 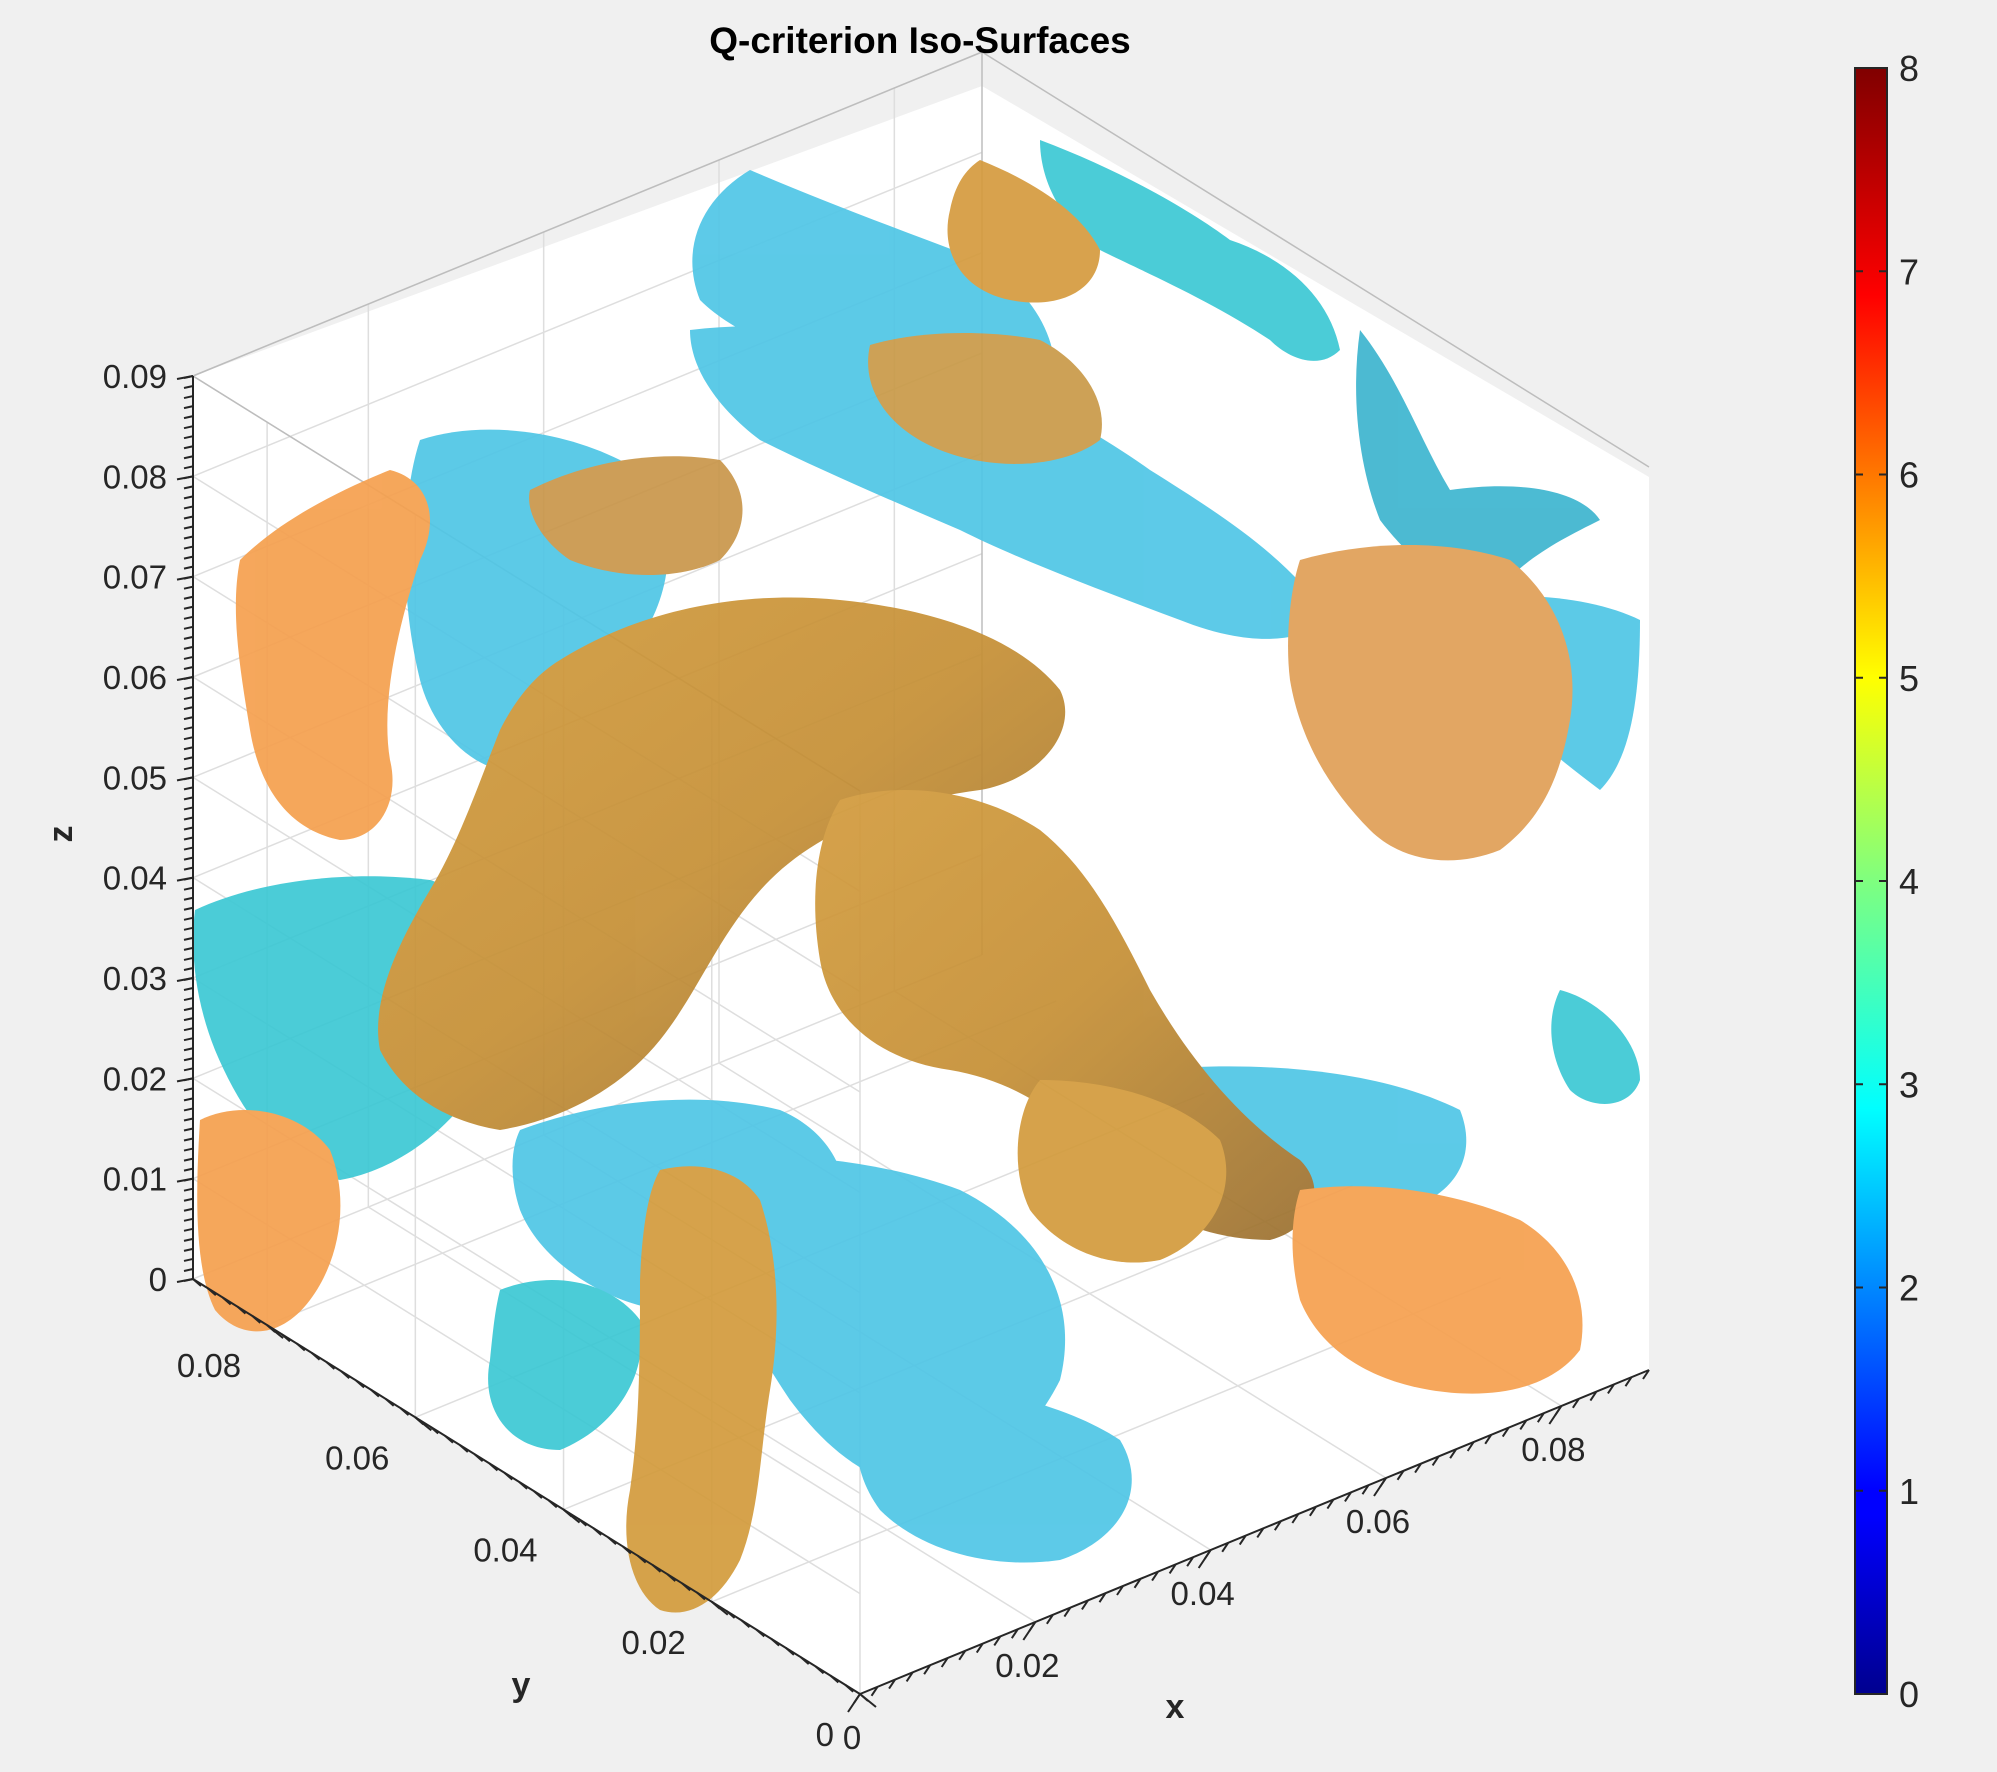 I want to click on z-tick-label: 0.05, so click(x=135, y=777).